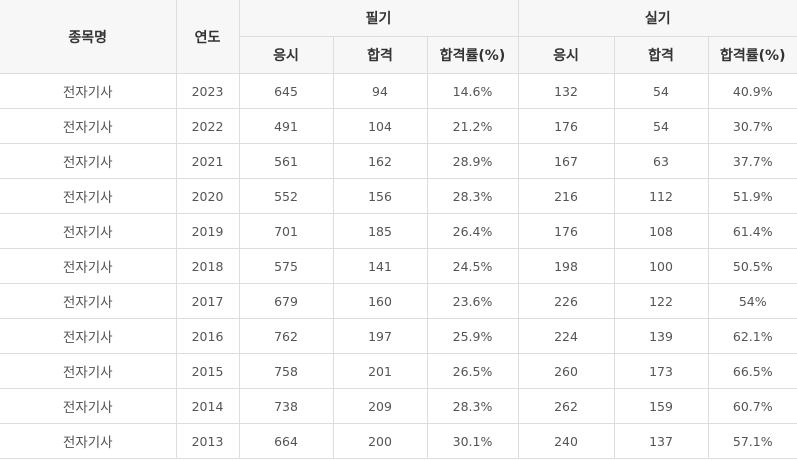 The width and height of the screenshot is (797, 461). Describe the element at coordinates (566, 406) in the screenshot. I see `cell-practical-applicants: 262` at that location.